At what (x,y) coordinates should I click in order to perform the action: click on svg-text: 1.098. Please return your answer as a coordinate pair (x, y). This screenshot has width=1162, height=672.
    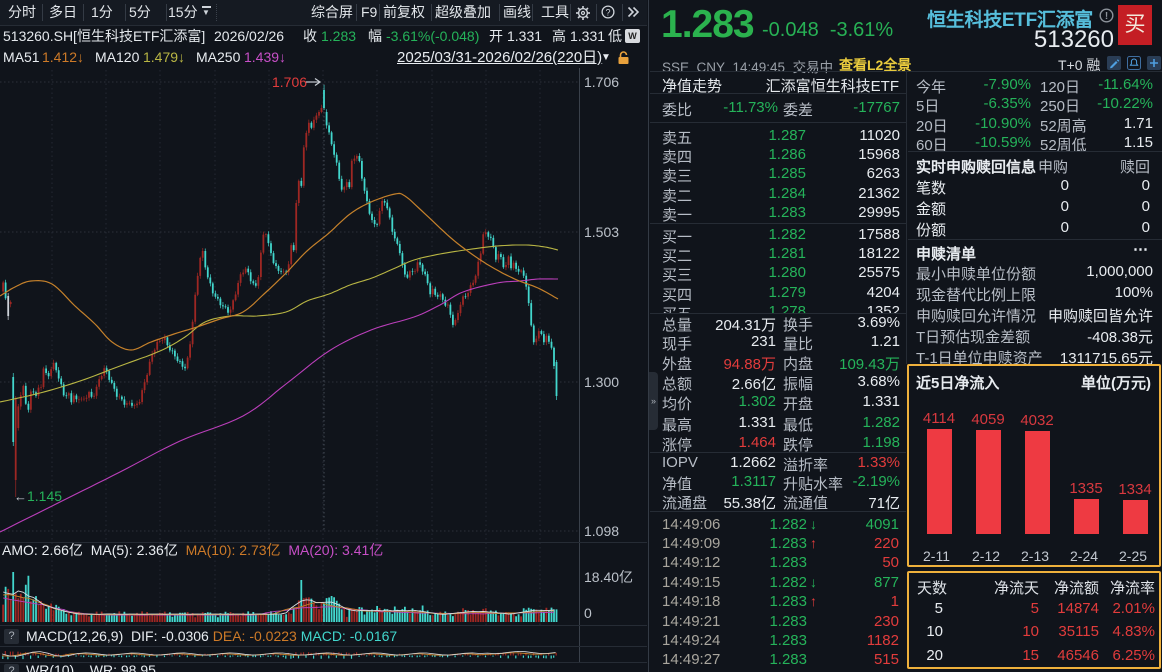
    Looking at the image, I should click on (601, 531).